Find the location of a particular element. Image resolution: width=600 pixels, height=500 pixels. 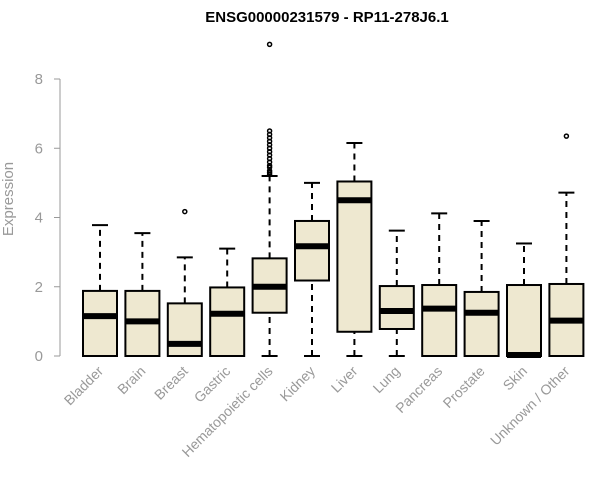

box-gastric is located at coordinates (227, 302).